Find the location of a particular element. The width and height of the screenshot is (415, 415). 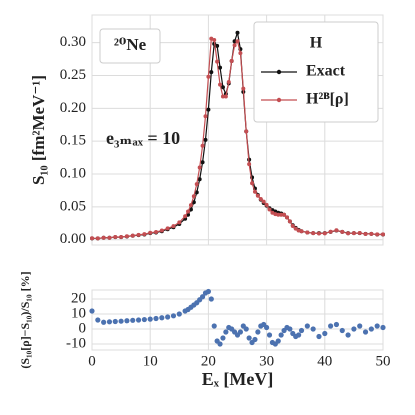

y-tick-label: 10 is located at coordinates (78, 313).